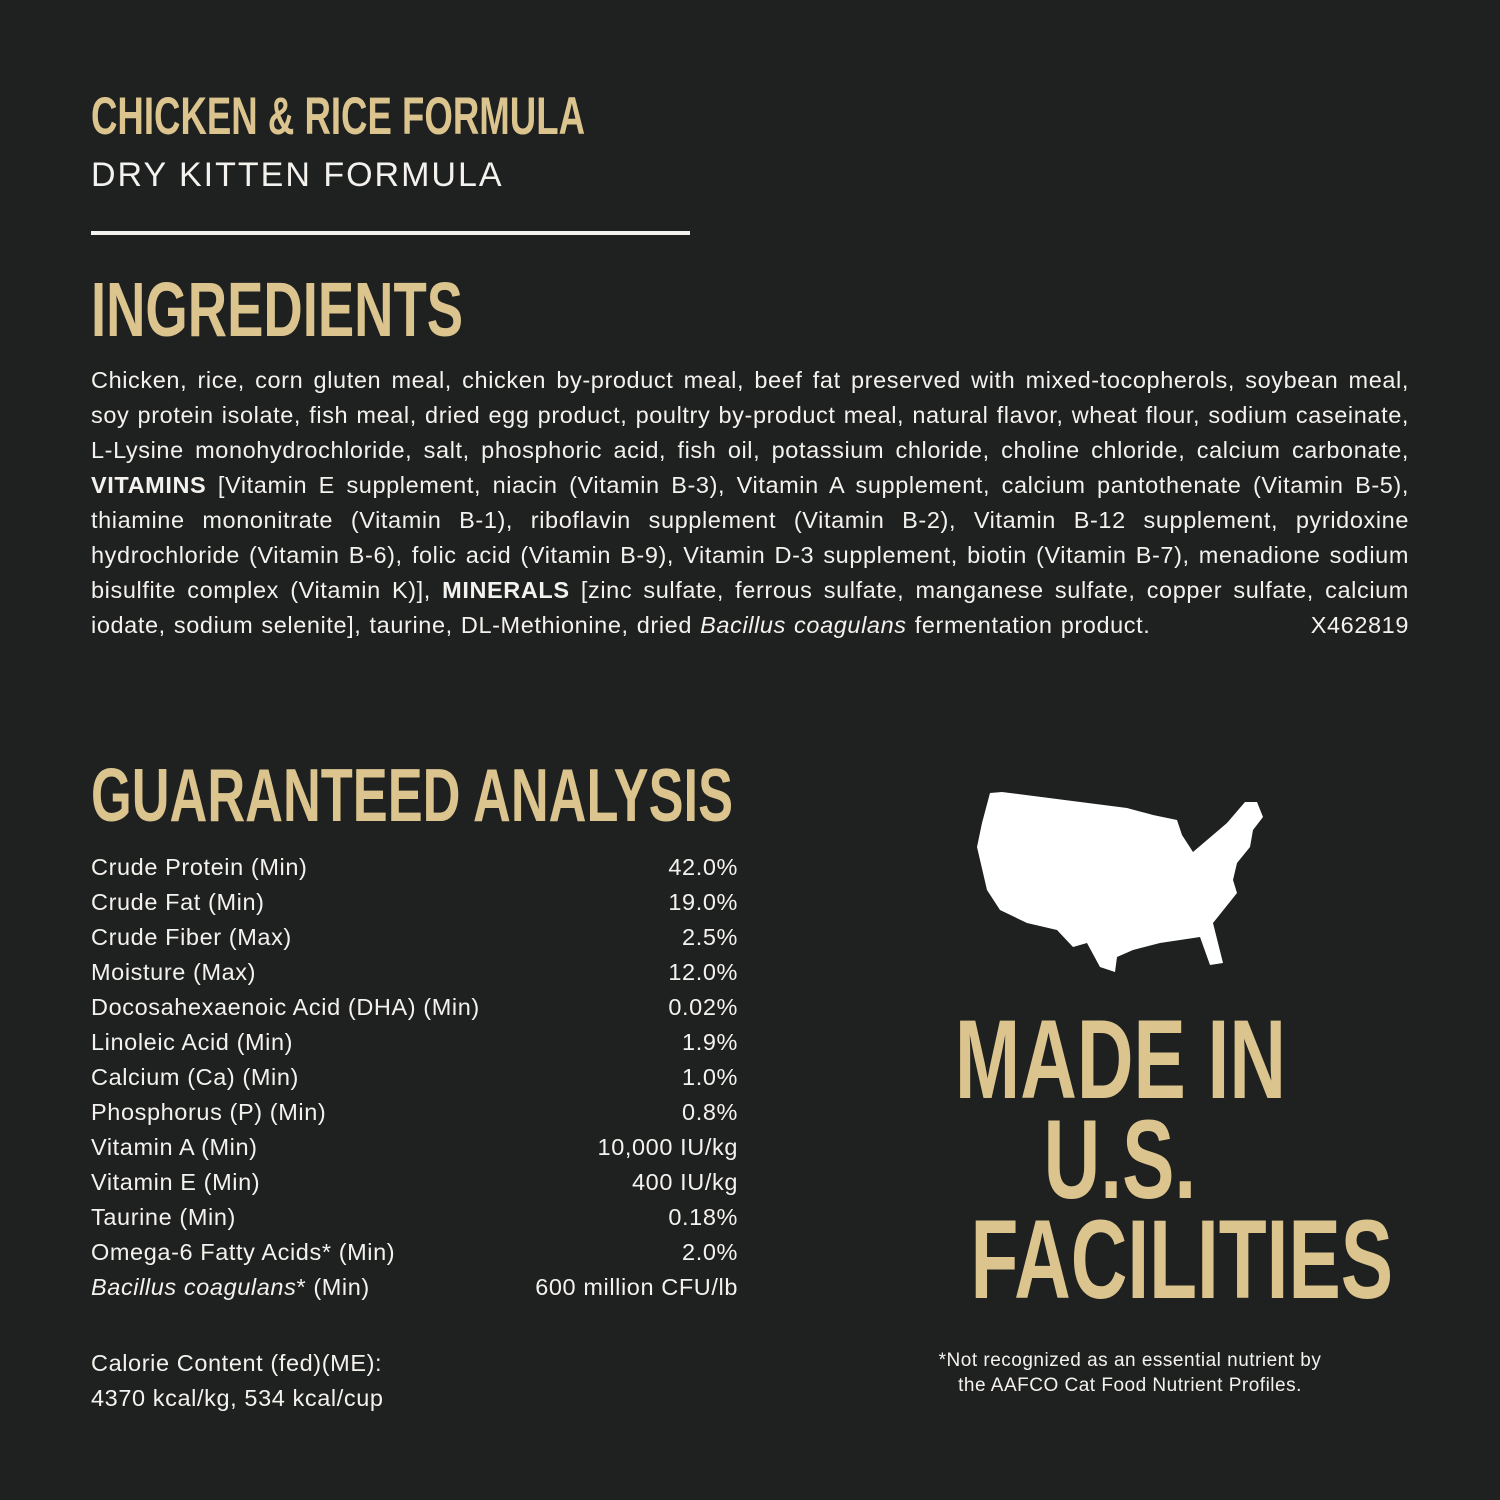 This screenshot has width=1500, height=1500. Describe the element at coordinates (703, 972) in the screenshot. I see `analysis-value: 12.0%` at that location.